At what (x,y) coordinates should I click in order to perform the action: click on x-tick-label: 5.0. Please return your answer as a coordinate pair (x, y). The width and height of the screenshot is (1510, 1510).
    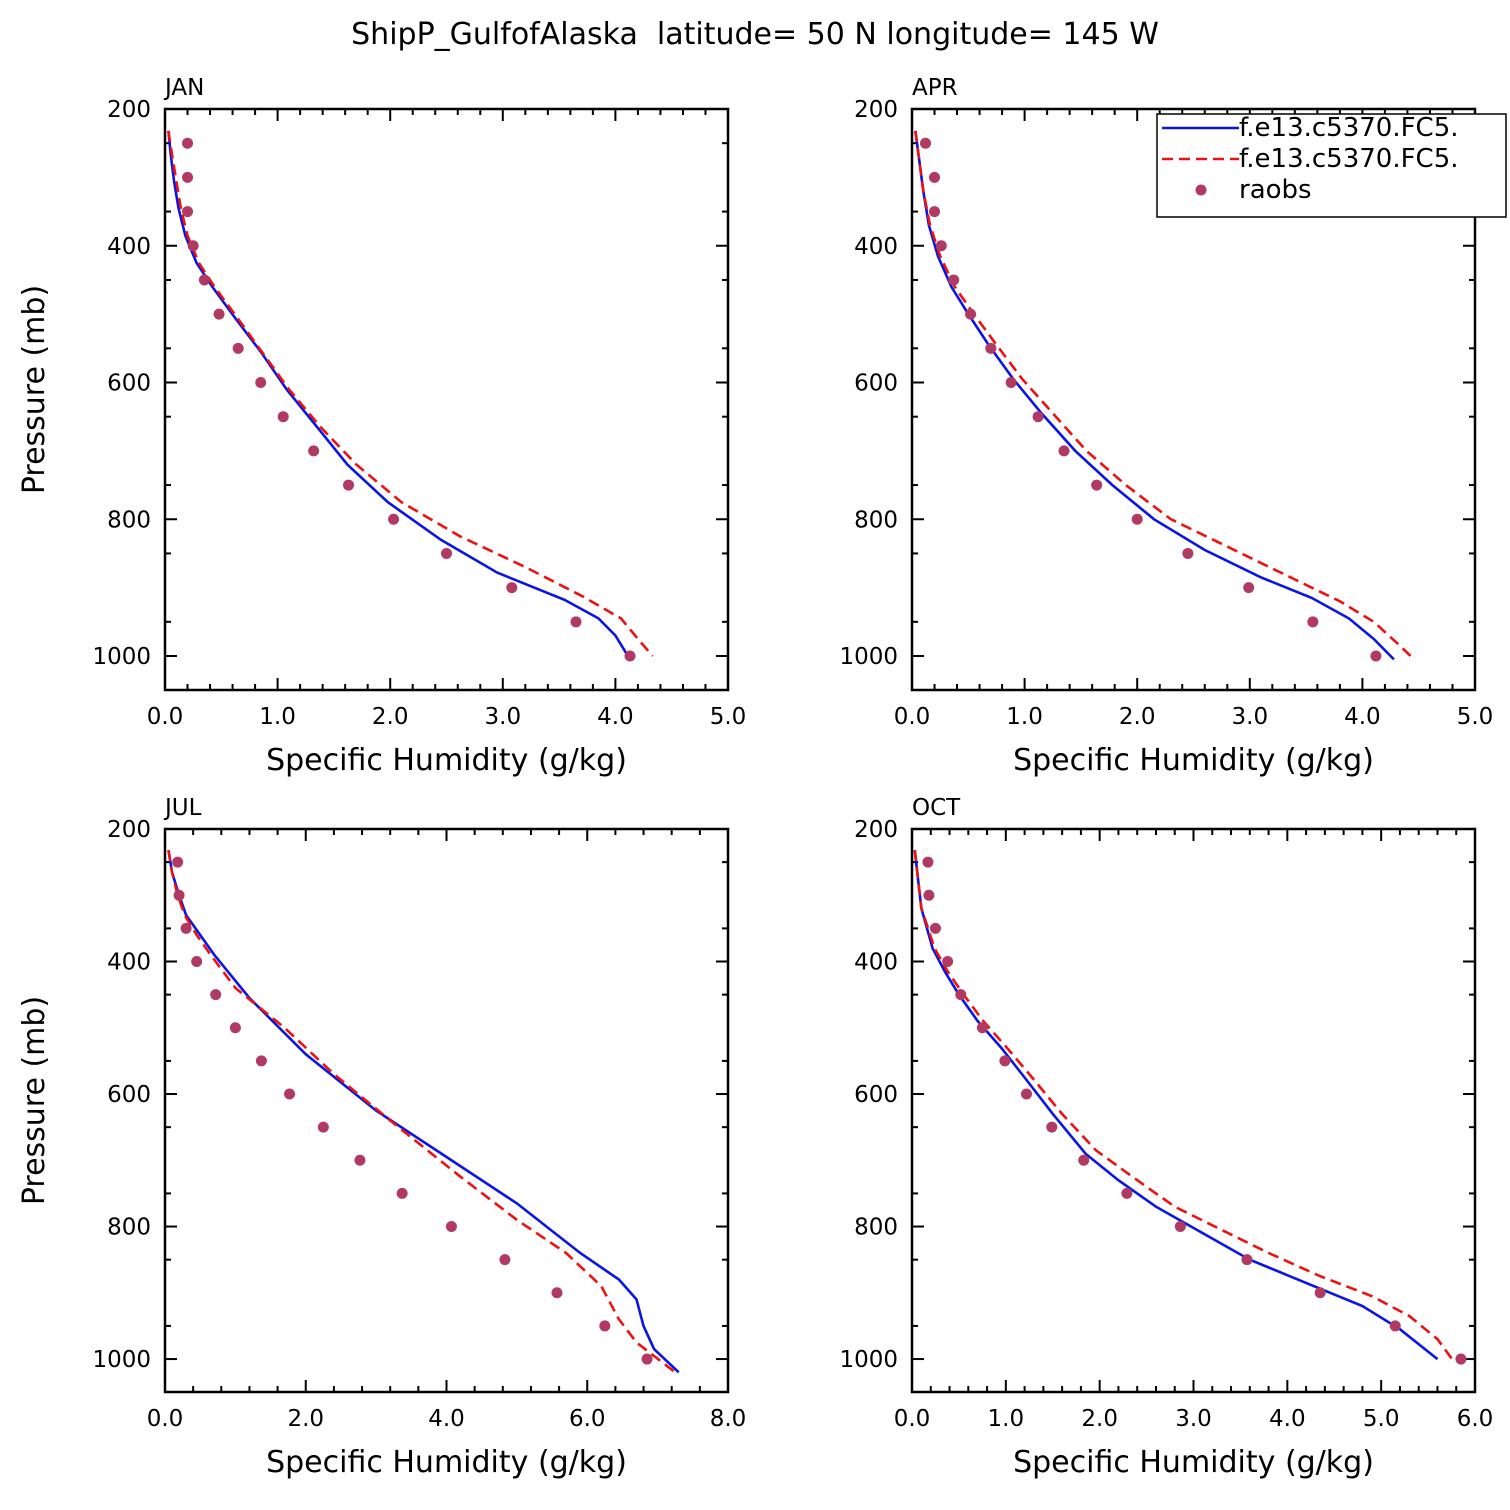
    Looking at the image, I should click on (1475, 717).